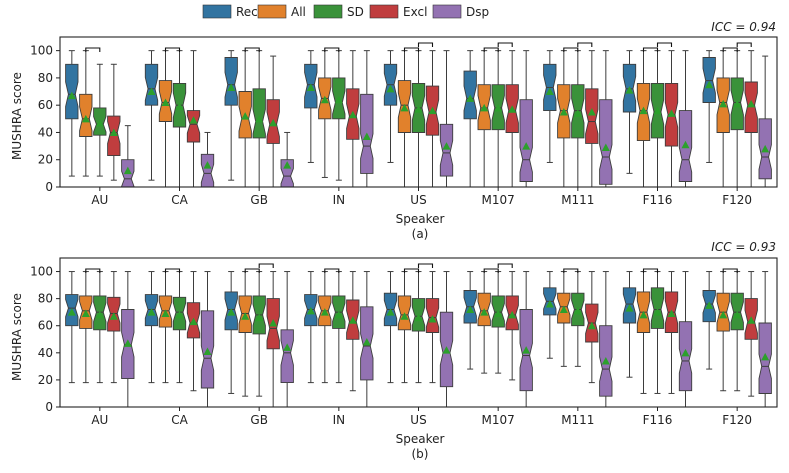 The image size is (789, 473). Describe the element at coordinates (418, 327) in the screenshot. I see `box-us-sd` at that location.